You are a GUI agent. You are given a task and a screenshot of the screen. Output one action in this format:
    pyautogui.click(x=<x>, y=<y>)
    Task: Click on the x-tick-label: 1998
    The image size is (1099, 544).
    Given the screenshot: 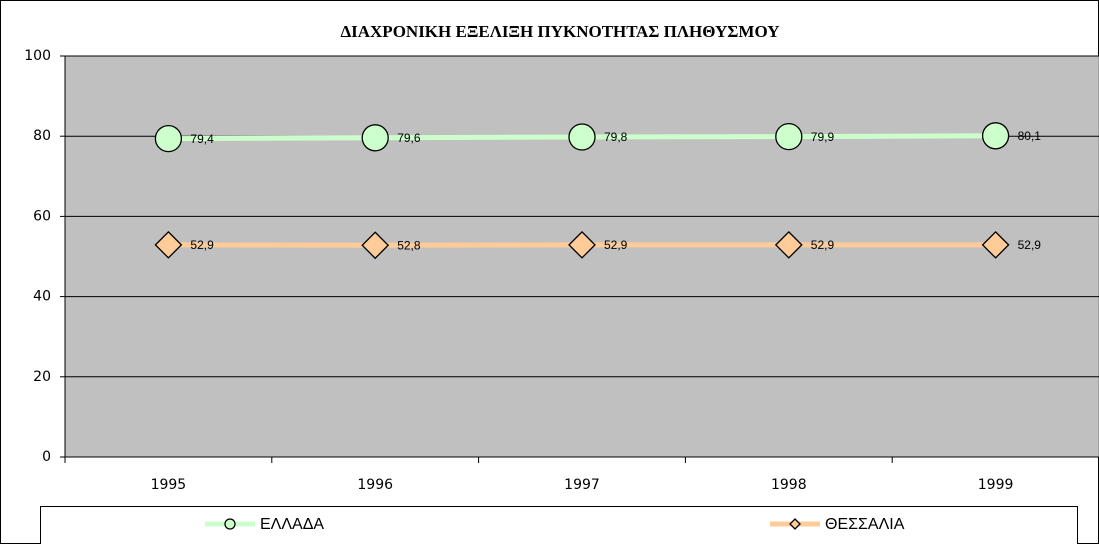 What is the action you would take?
    pyautogui.click(x=789, y=485)
    